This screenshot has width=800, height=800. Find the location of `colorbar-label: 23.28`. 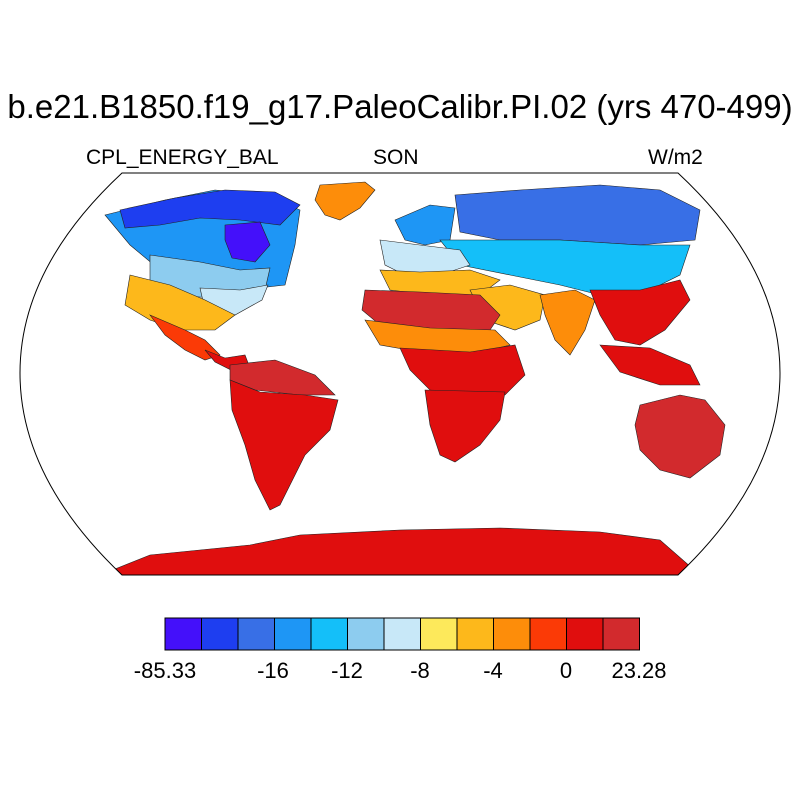

colorbar-label: 23.28 is located at coordinates (639, 670).